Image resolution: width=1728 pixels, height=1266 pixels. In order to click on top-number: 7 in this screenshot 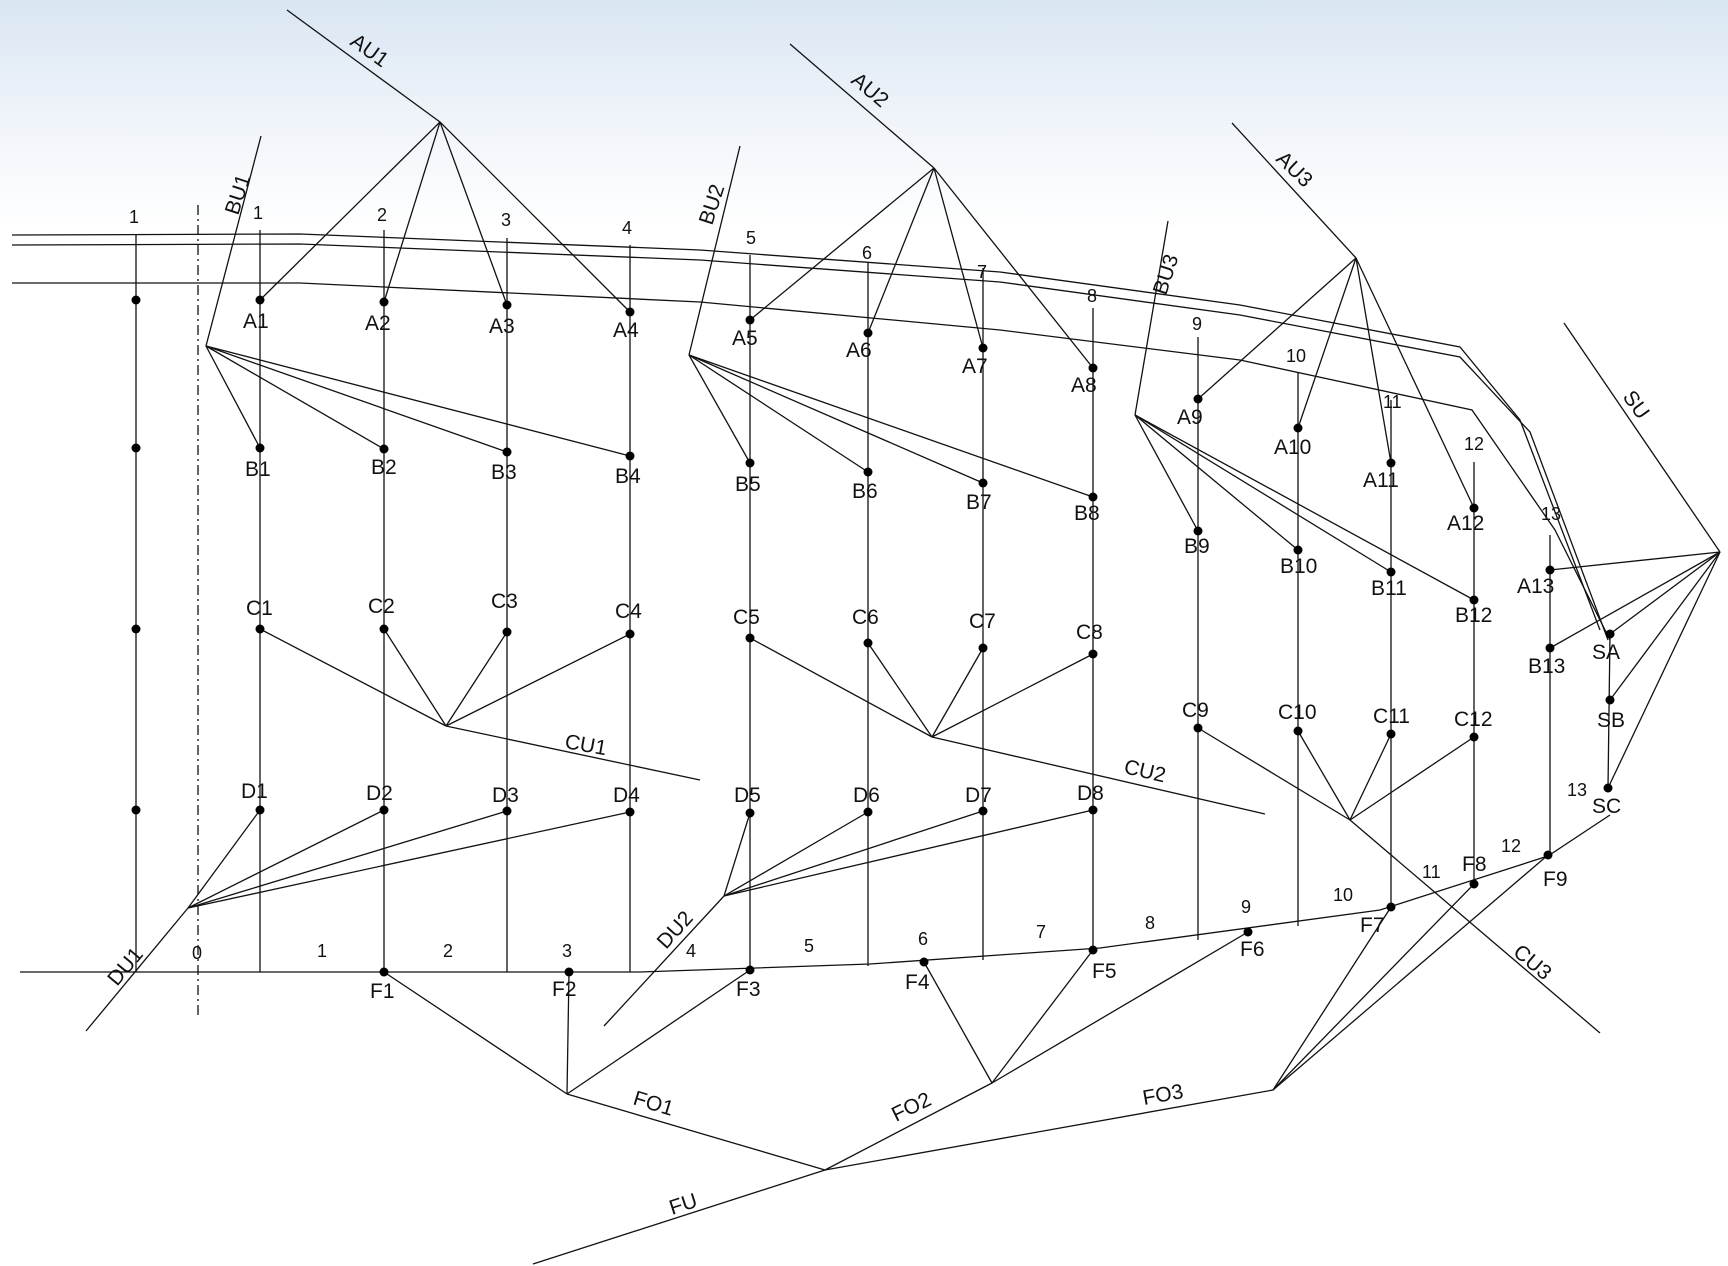, I will do `click(982, 272)`.